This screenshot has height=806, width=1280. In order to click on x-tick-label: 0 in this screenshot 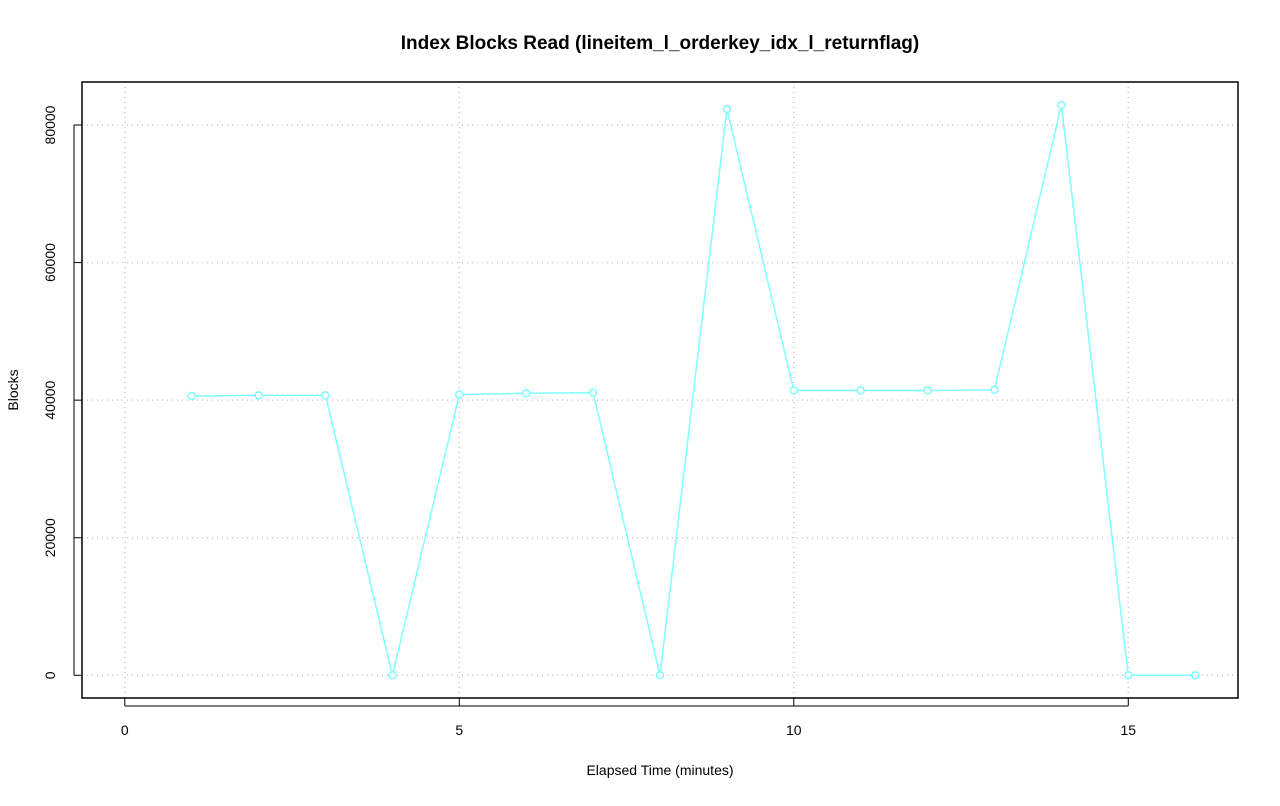, I will do `click(125, 730)`.